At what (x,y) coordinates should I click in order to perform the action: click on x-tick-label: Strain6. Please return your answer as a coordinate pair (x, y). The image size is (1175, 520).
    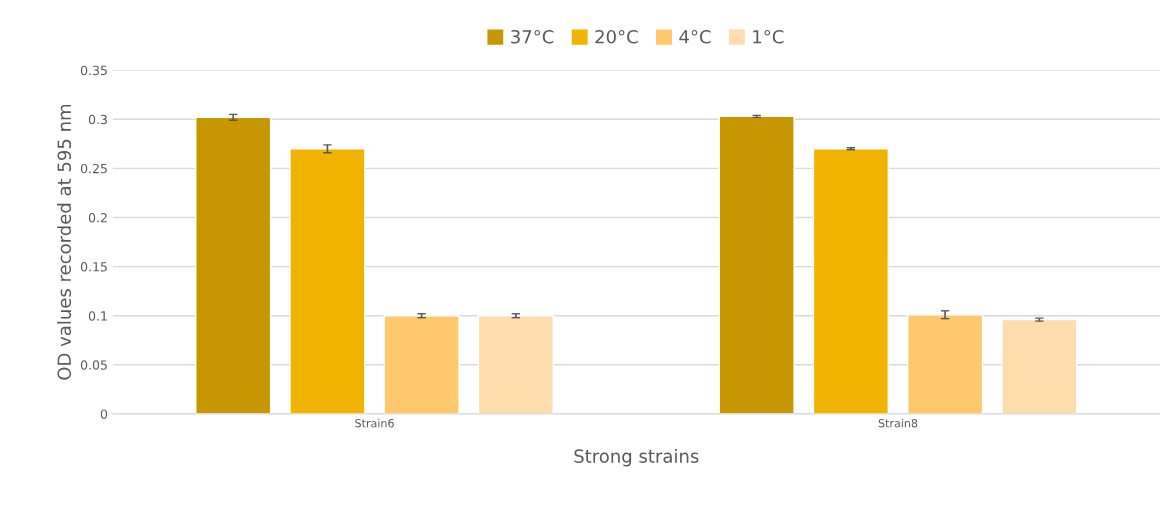
    Looking at the image, I should click on (374, 423).